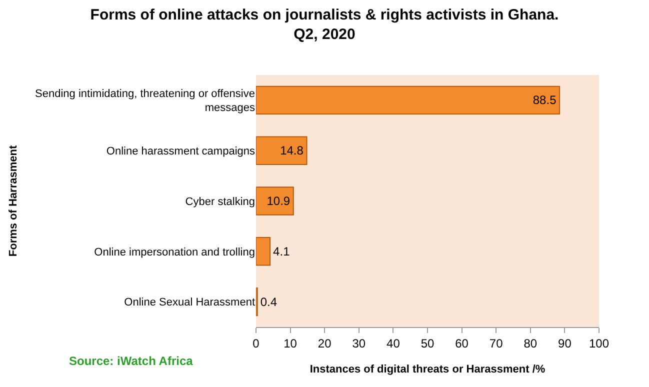 This screenshot has width=649, height=387. I want to click on x-tick-label: 60, so click(462, 343).